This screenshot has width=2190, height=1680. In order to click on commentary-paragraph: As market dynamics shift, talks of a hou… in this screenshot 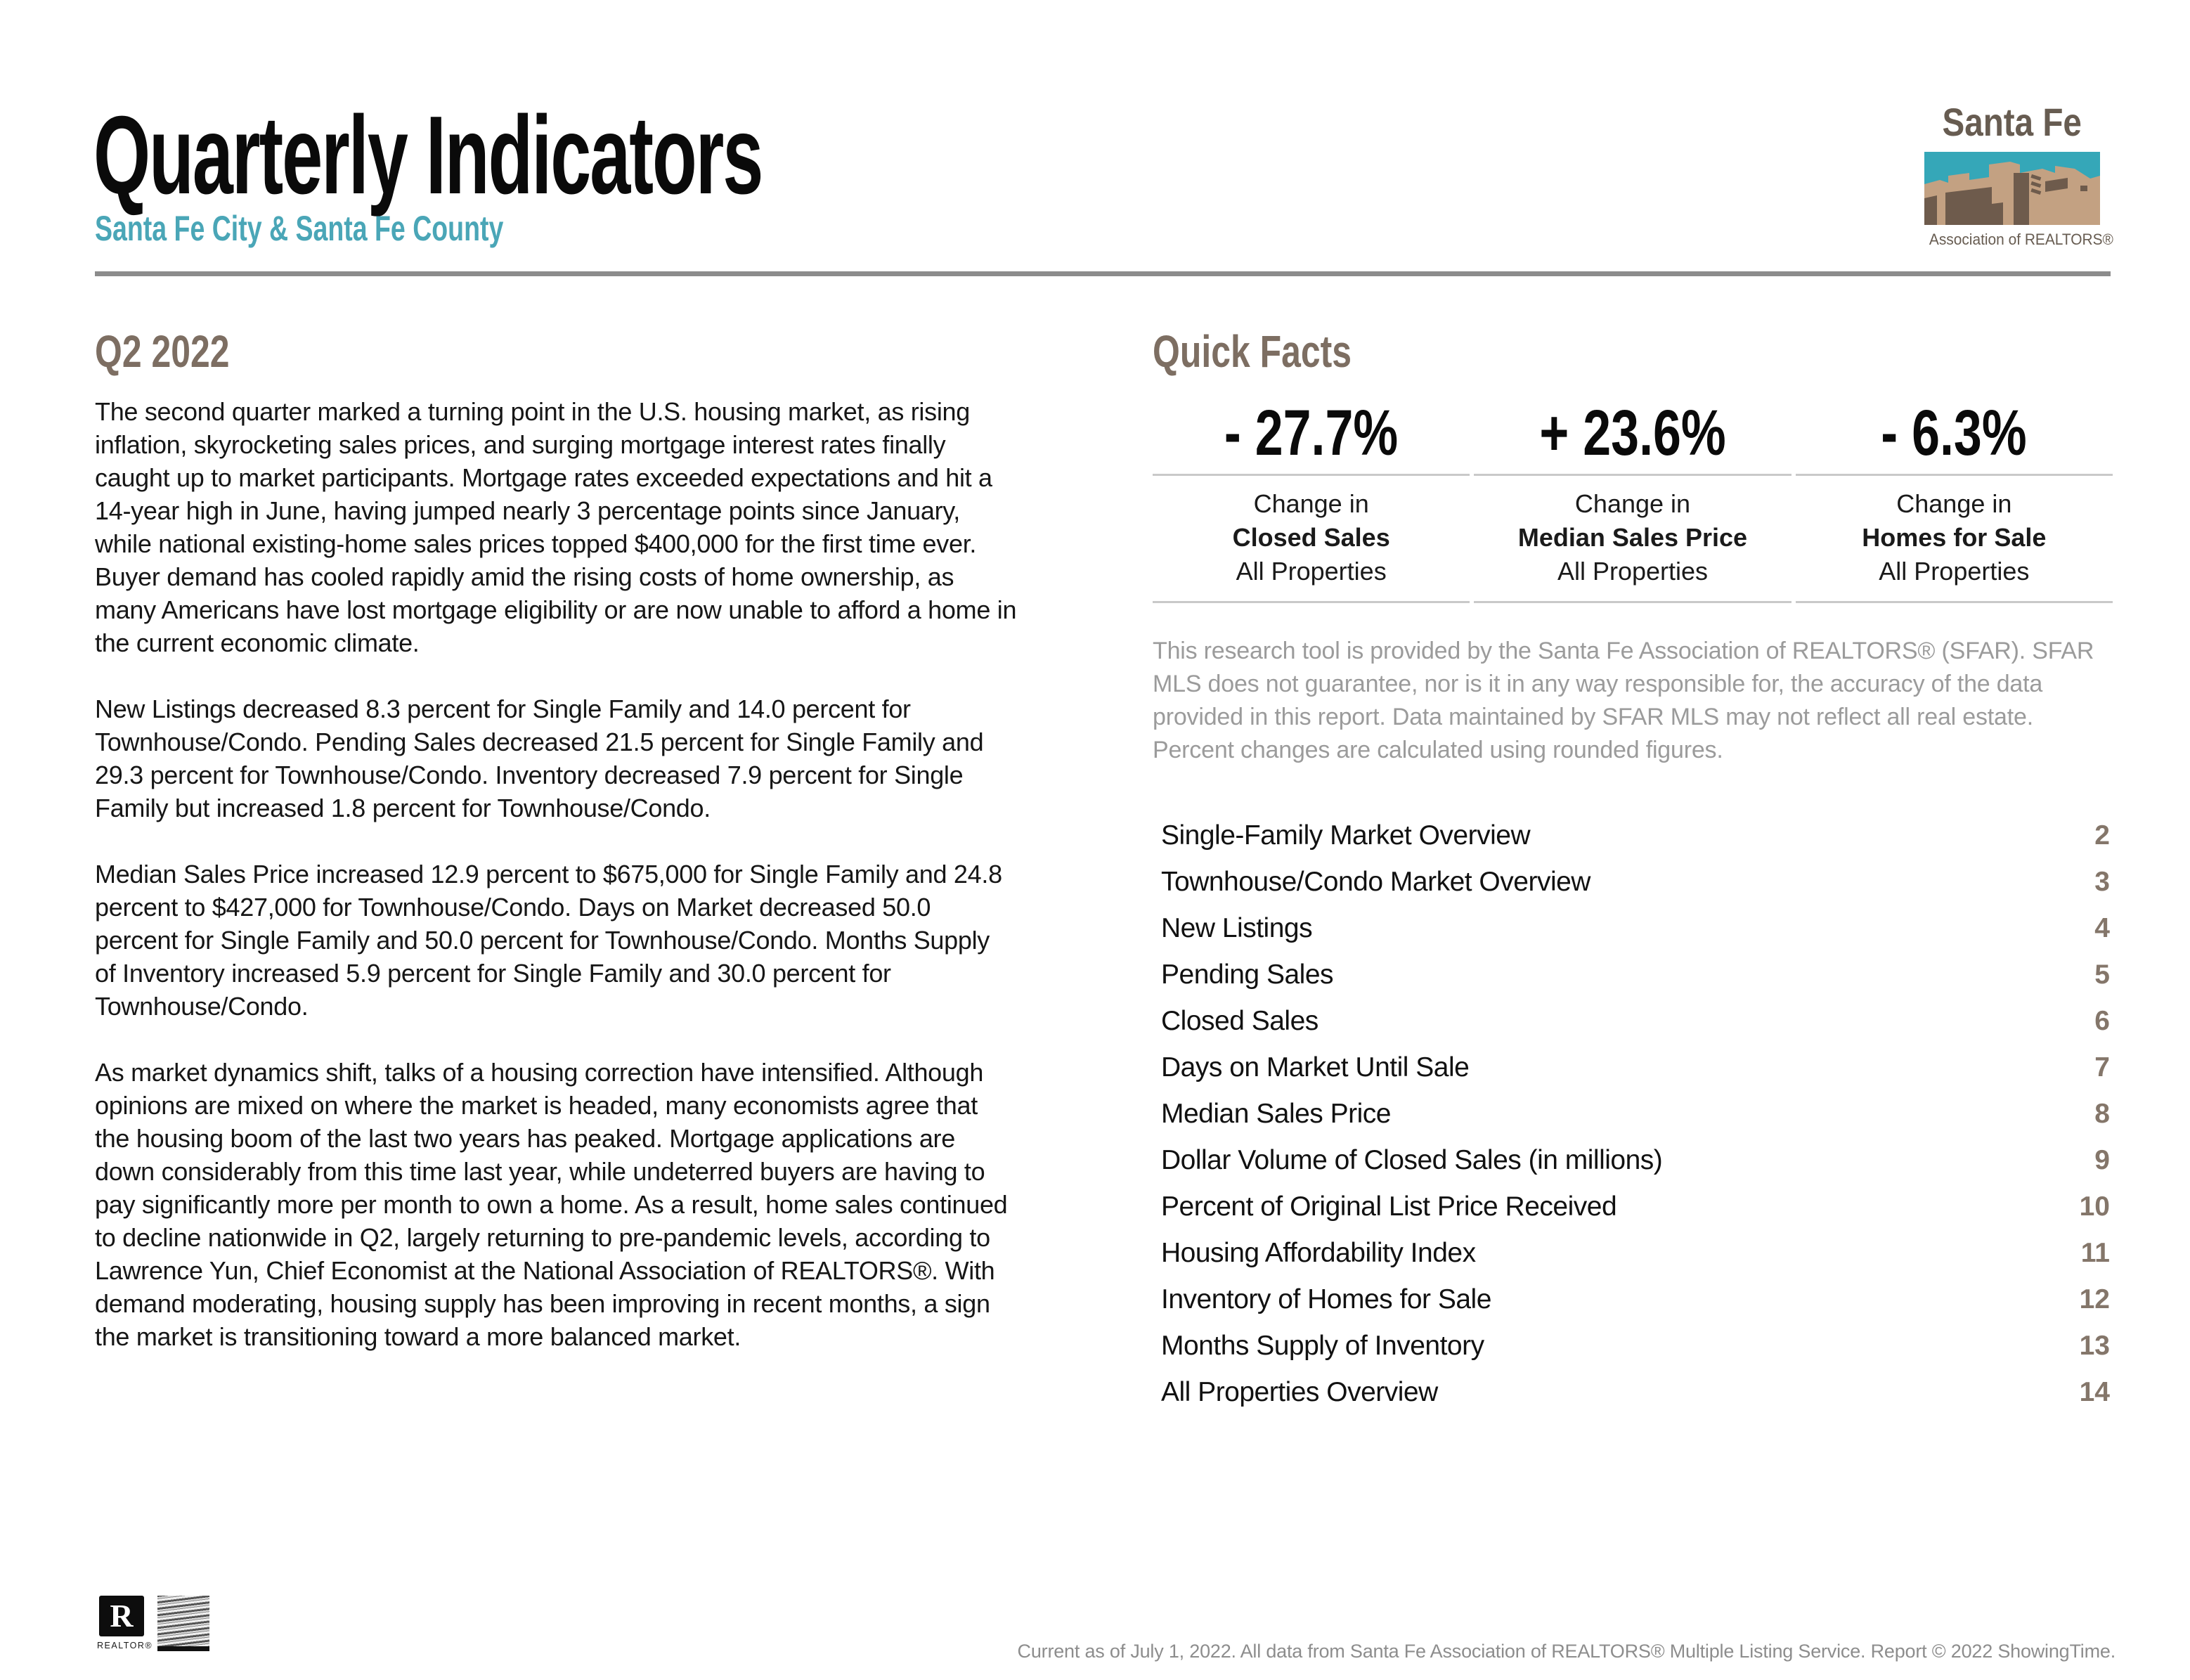, I will do `click(551, 1204)`.